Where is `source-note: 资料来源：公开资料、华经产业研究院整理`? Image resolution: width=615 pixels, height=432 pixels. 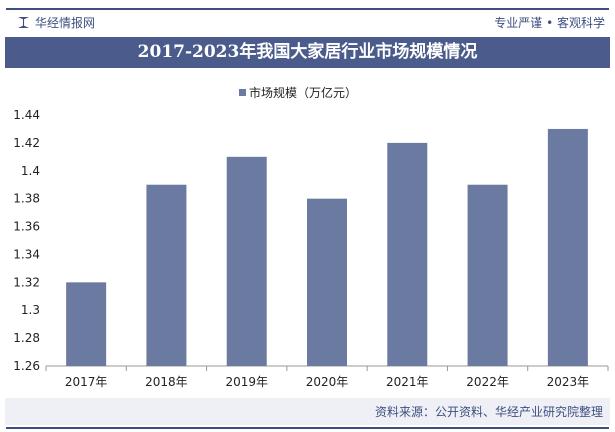
source-note: 资料来源：公开资料、华经产业研究院整理 is located at coordinates (488, 412).